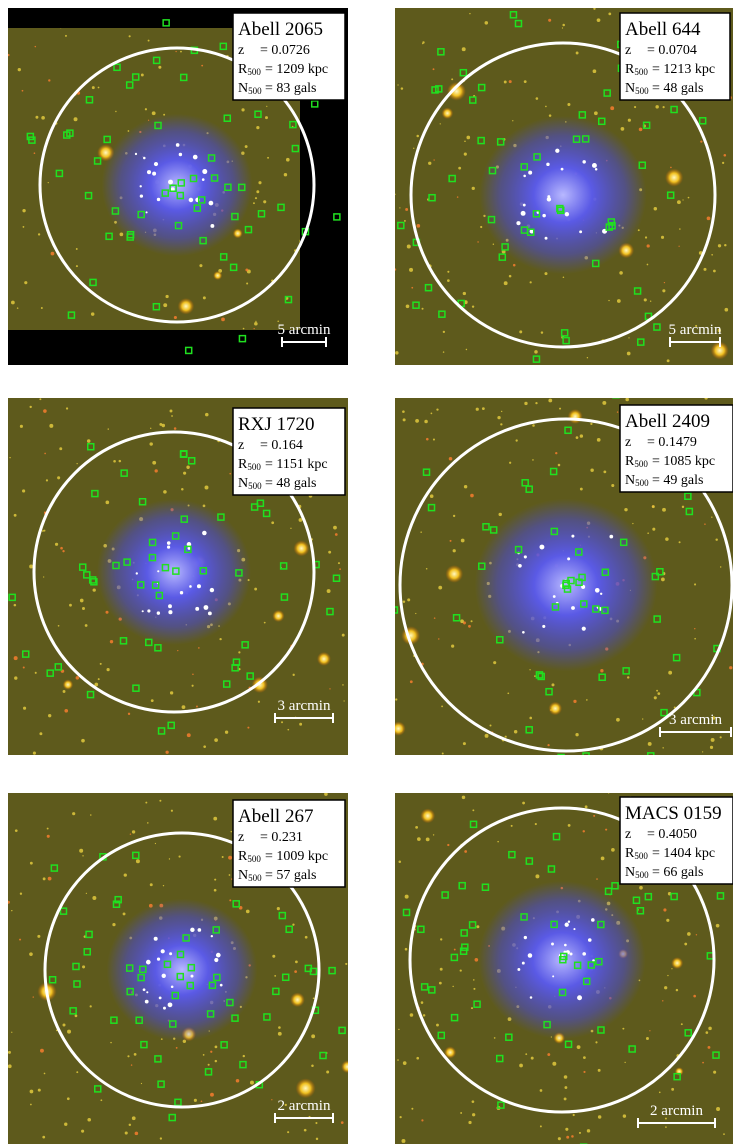 The width and height of the screenshot is (733, 1144). What do you see at coordinates (290, 875) in the screenshot?
I see `info-value: = 57 gals` at bounding box center [290, 875].